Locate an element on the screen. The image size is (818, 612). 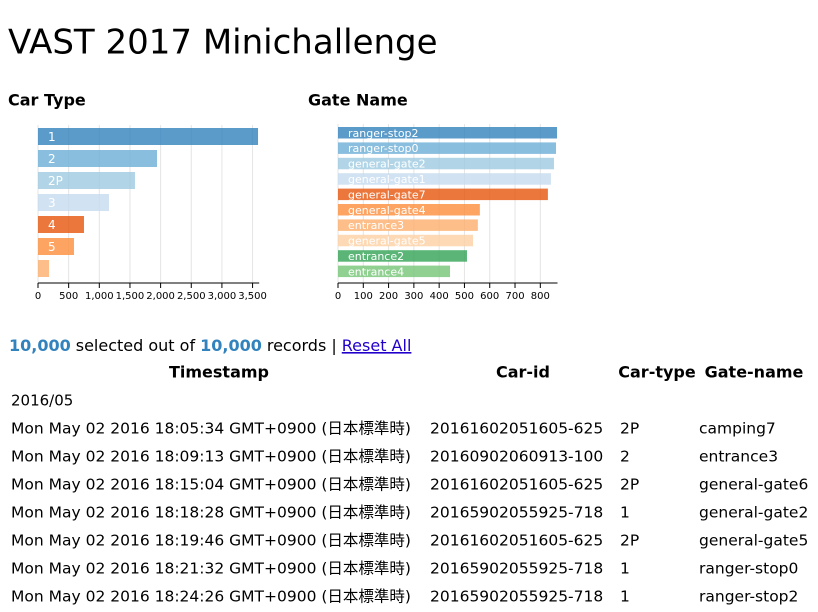
x-tick-label: 200 is located at coordinates (388, 296).